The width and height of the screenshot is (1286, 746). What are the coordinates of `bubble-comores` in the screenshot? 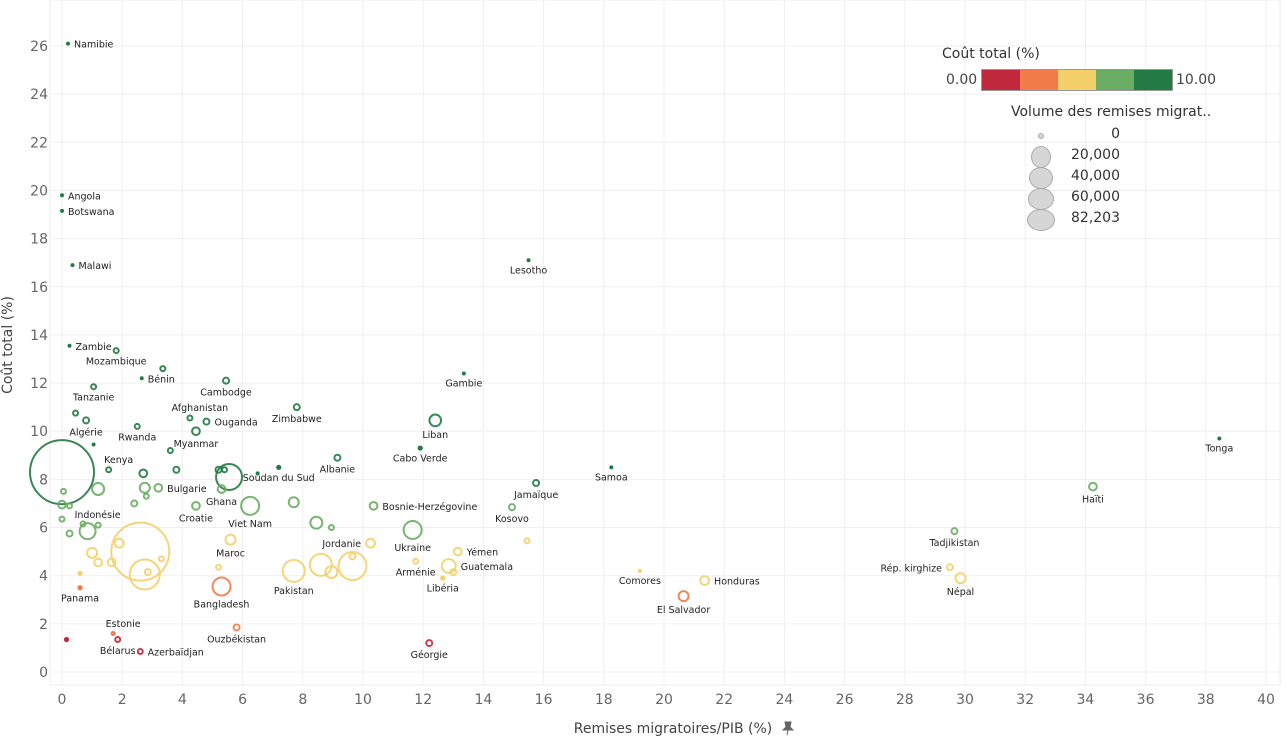 It's located at (639, 570).